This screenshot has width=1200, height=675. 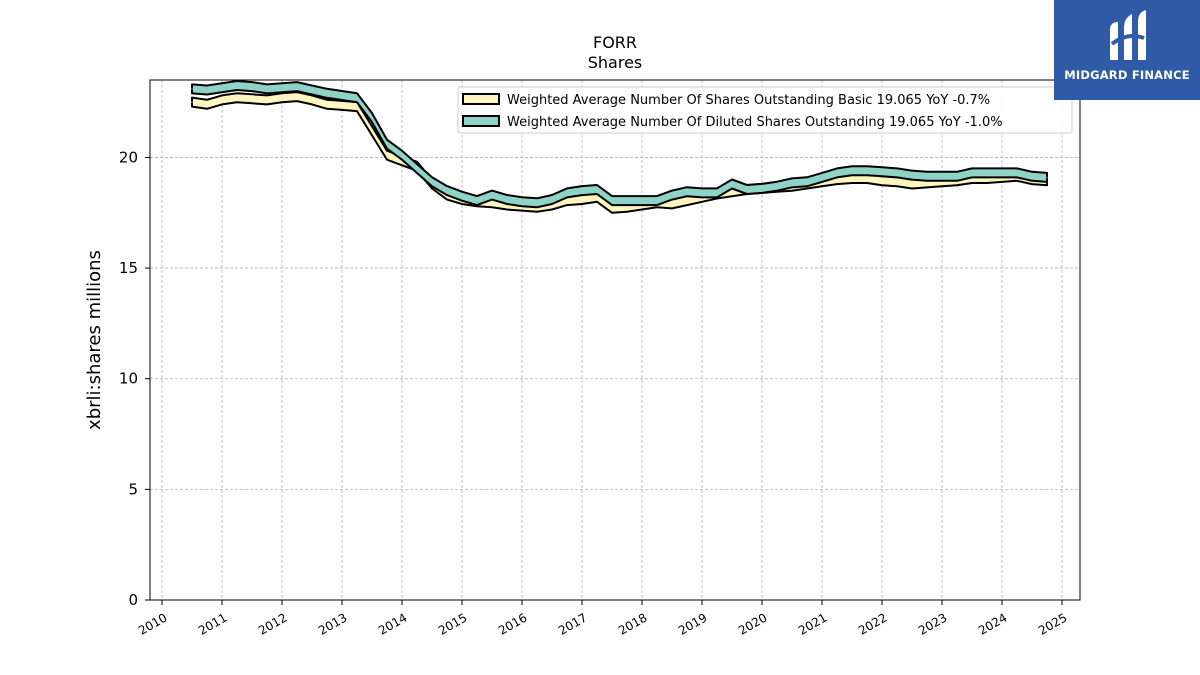 I want to click on y-tick-label: 15, so click(x=128, y=268).